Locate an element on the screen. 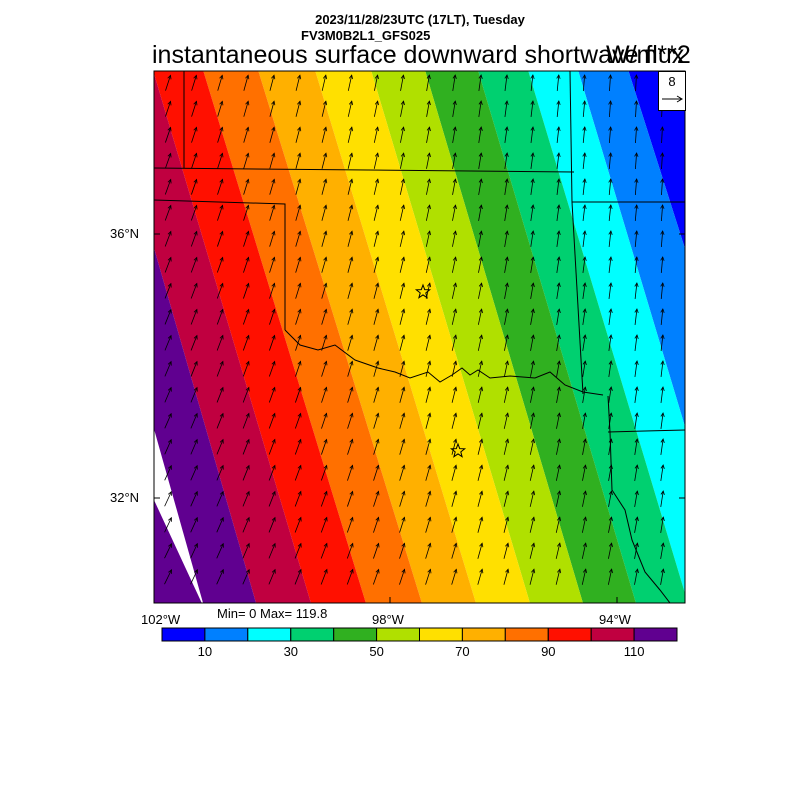  colorbar-swatch is located at coordinates (226, 634).